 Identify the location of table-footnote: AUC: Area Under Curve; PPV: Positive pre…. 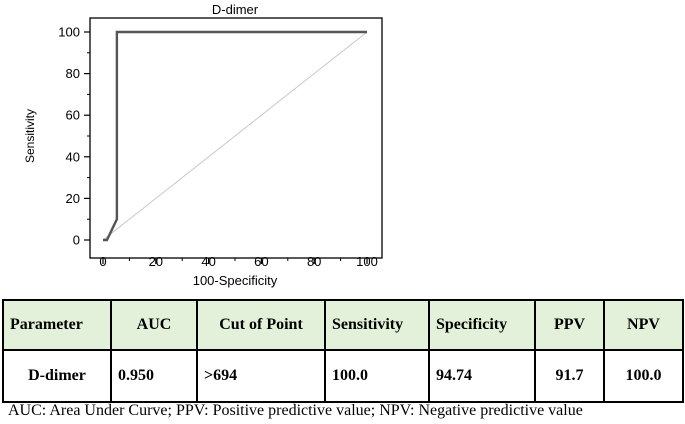
(295, 410).